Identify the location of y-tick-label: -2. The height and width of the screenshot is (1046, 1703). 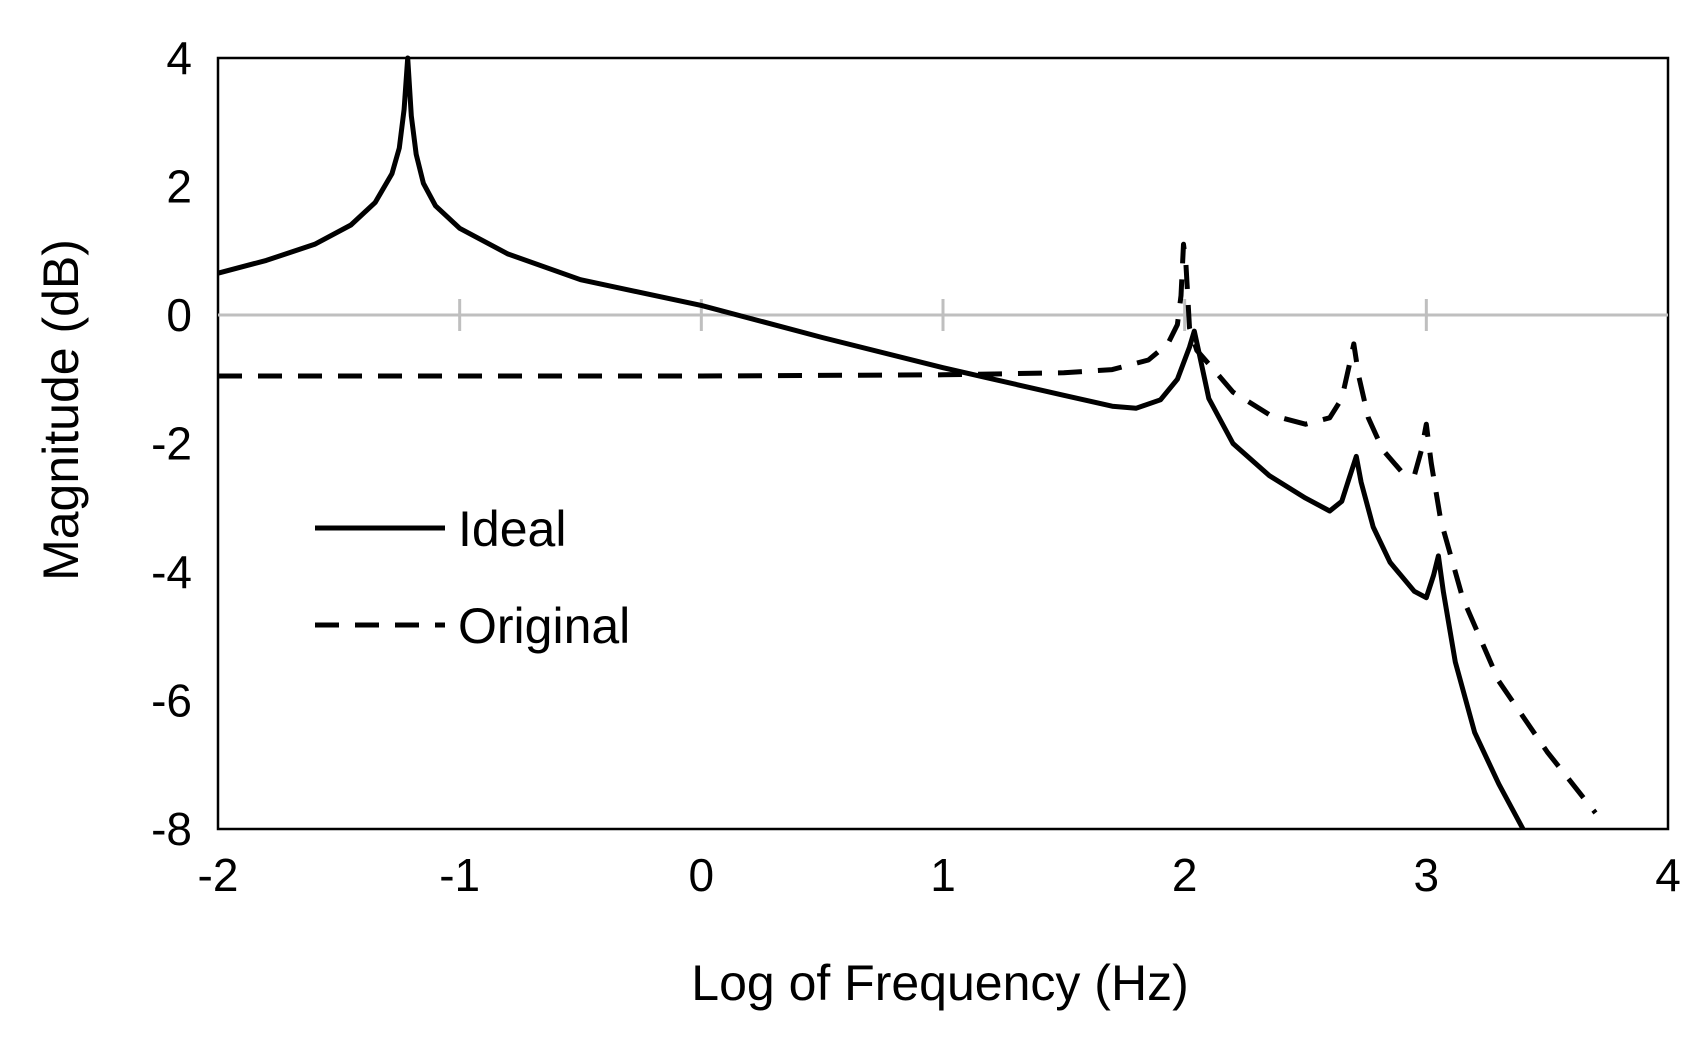
(171, 444).